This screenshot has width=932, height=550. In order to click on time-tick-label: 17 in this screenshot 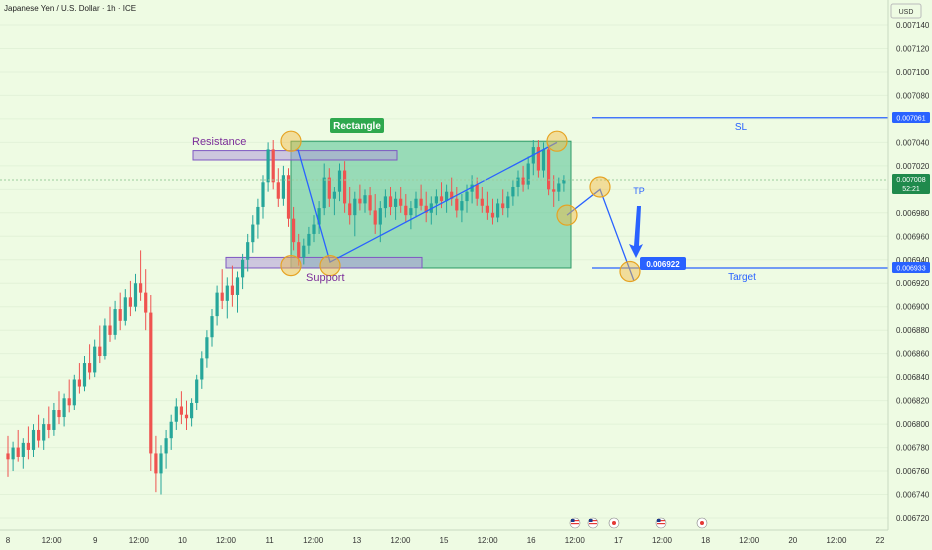, I will do `click(618, 540)`.